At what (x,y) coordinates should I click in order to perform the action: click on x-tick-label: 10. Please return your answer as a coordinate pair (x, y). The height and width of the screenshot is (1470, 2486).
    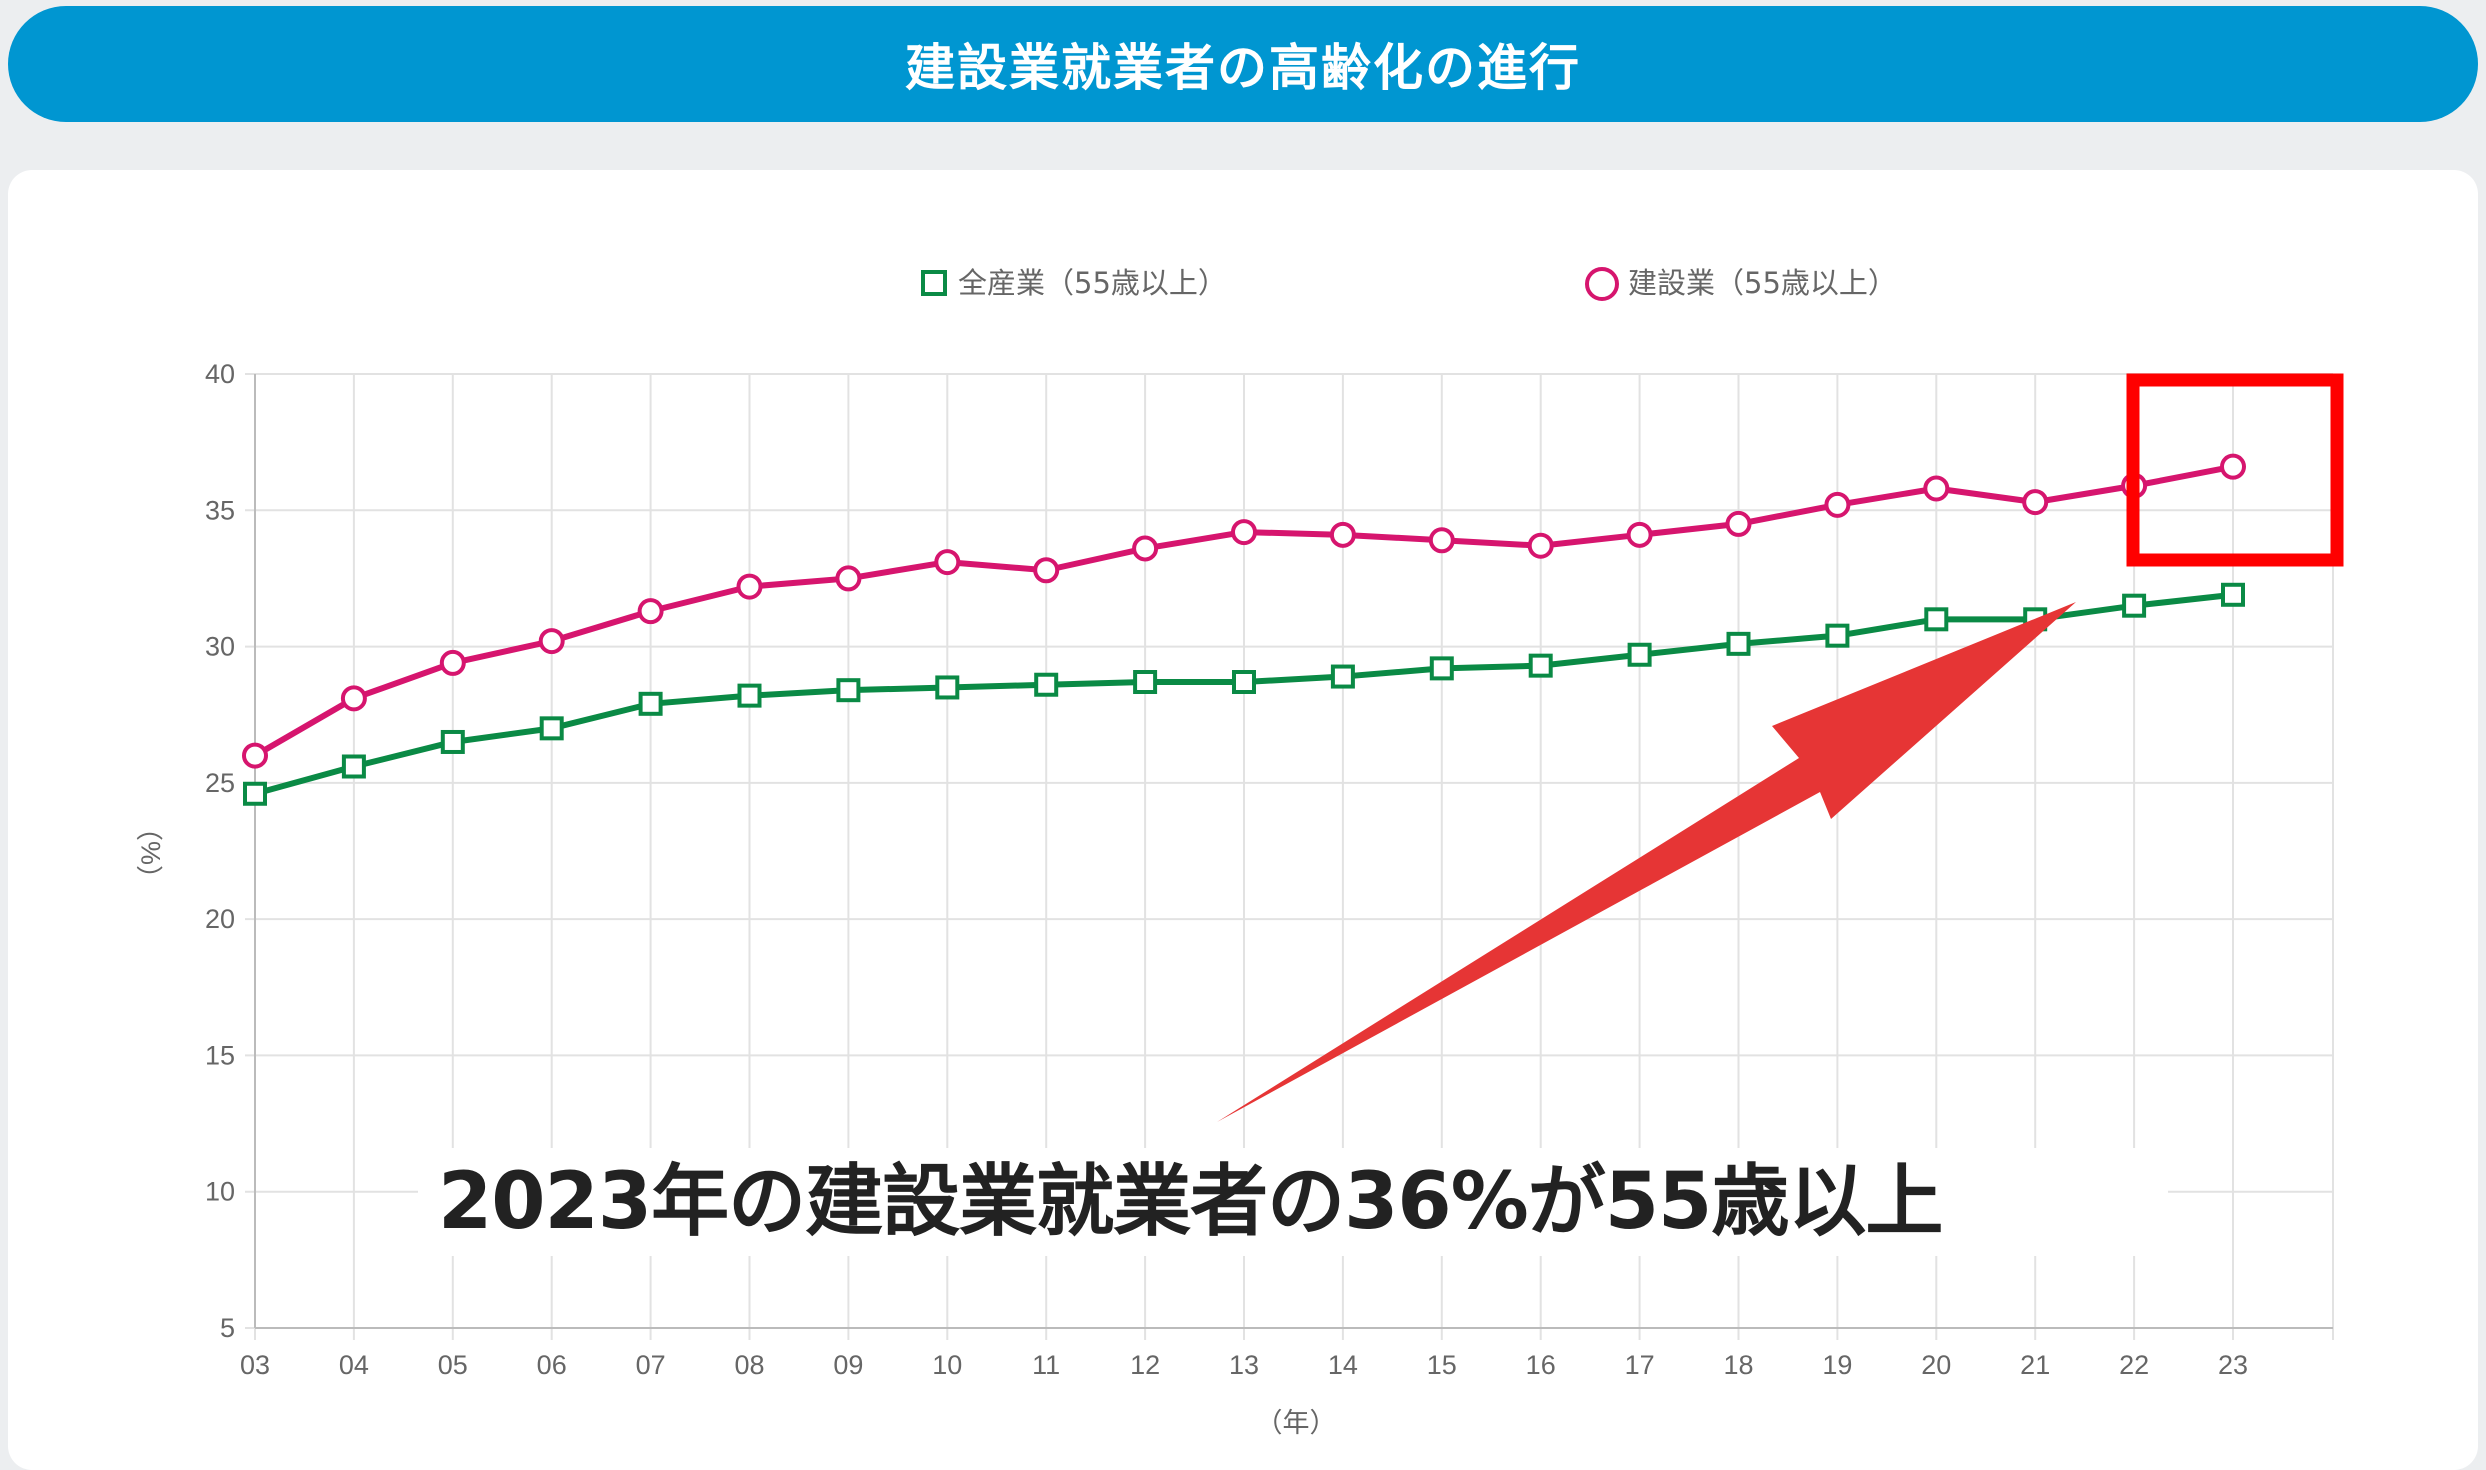
    Looking at the image, I should click on (947, 1365).